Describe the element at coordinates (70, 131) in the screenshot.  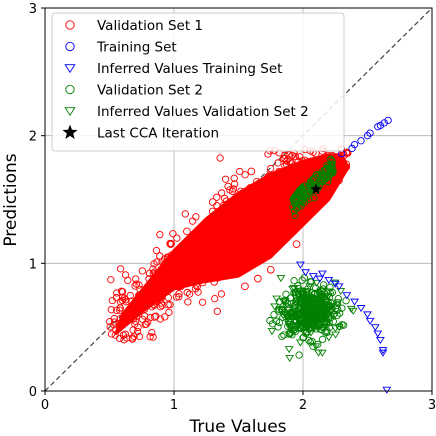
I see `legend-marker` at that location.